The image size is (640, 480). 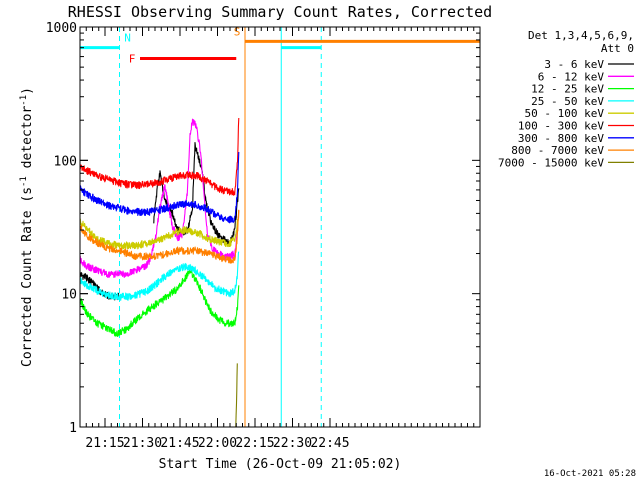 What do you see at coordinates (292, 443) in the screenshot?
I see `x-tick-label: 22:30` at bounding box center [292, 443].